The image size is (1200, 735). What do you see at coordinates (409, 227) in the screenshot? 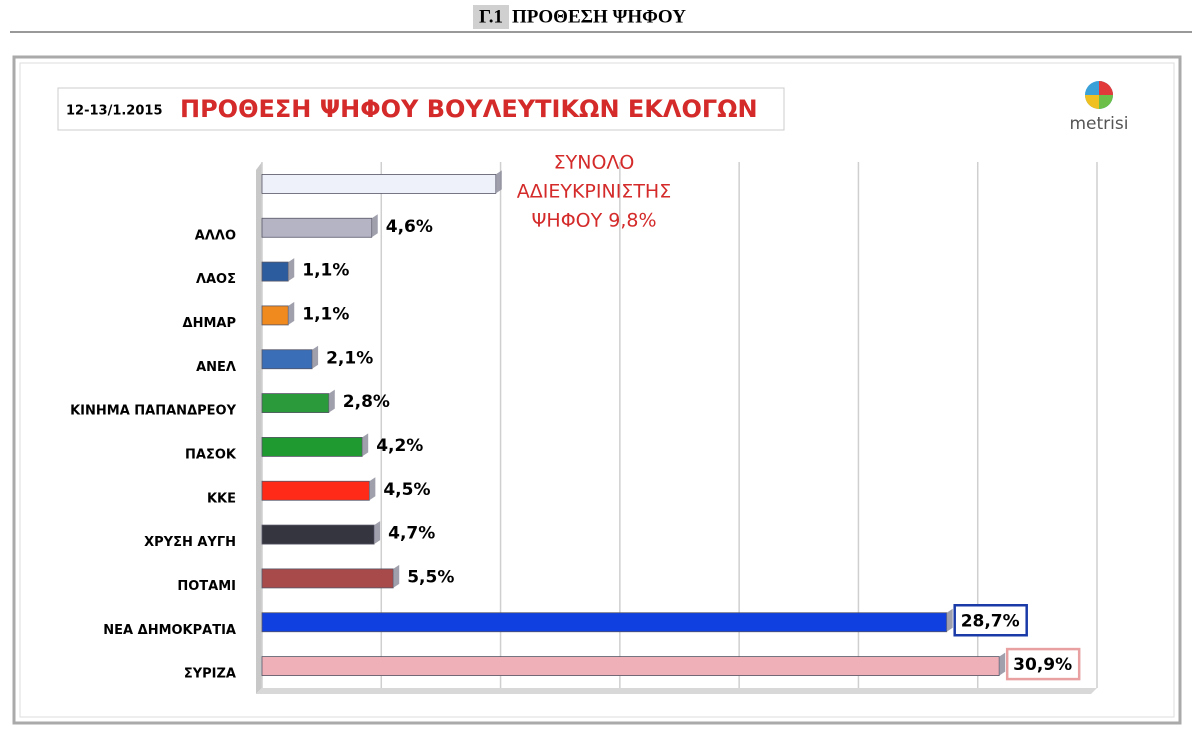
I see `value-label: 4,6%` at bounding box center [409, 227].